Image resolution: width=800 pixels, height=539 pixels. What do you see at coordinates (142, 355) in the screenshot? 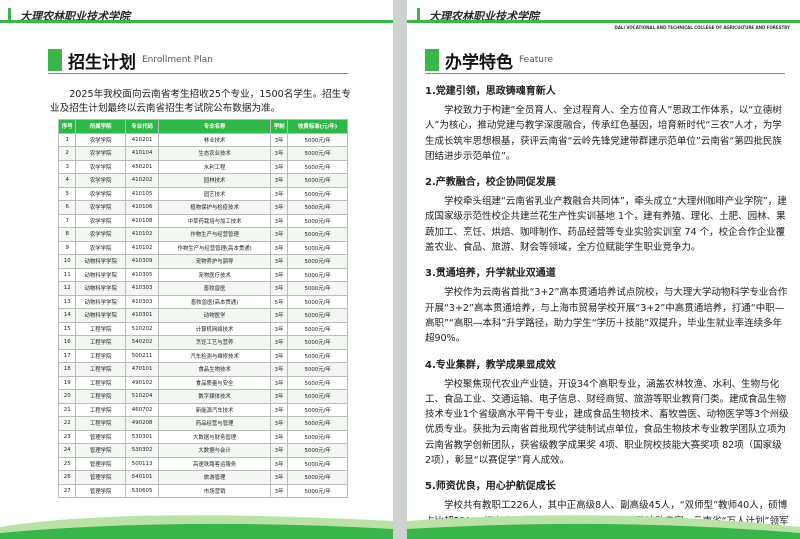
I see `cell: 500211` at bounding box center [142, 355].